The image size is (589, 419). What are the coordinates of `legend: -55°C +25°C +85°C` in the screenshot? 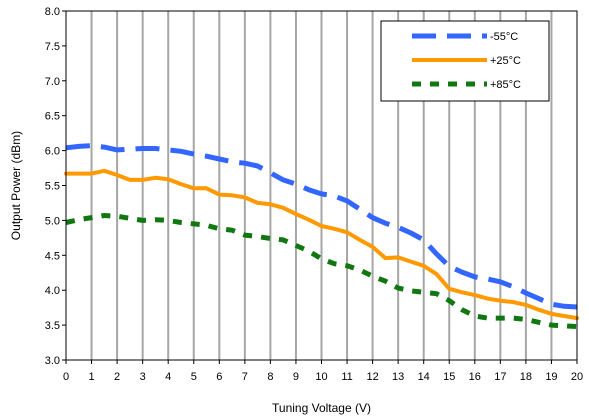 It's located at (465, 61).